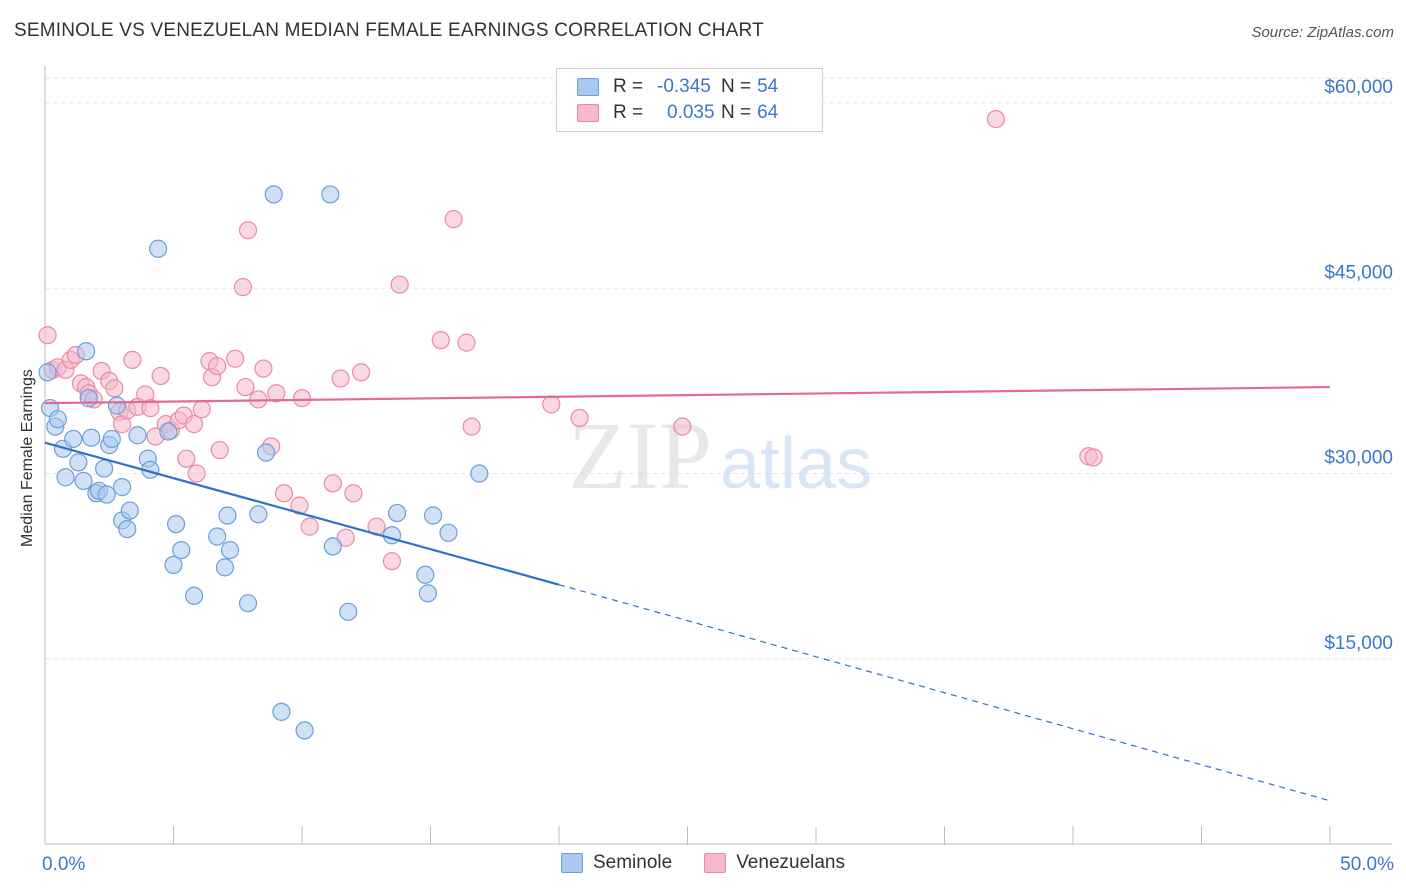 Image resolution: width=1406 pixels, height=892 pixels. I want to click on legend-row-seminole: R = -0.345 N = 54, so click(677, 87).